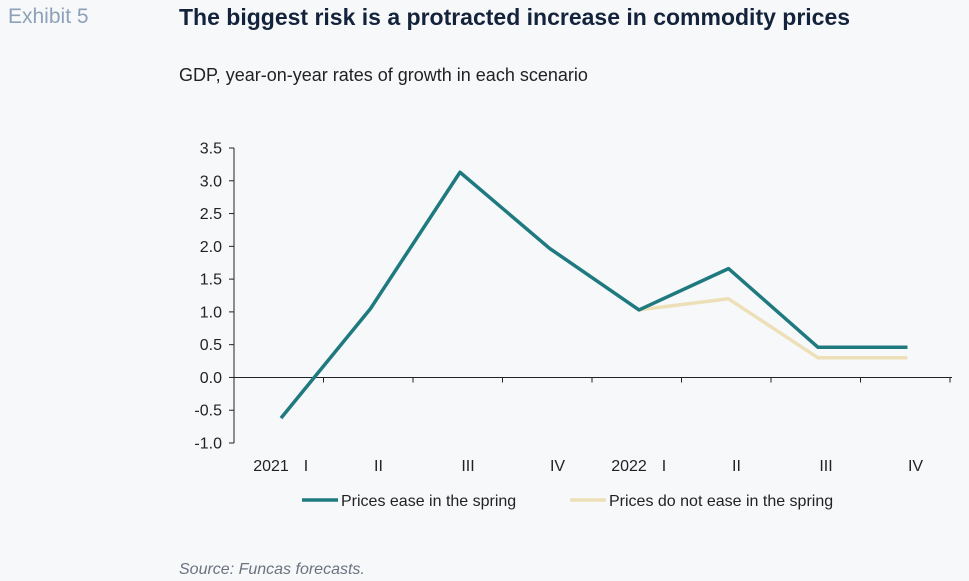 The image size is (969, 581). What do you see at coordinates (211, 312) in the screenshot?
I see `y-tick-label: 1.0` at bounding box center [211, 312].